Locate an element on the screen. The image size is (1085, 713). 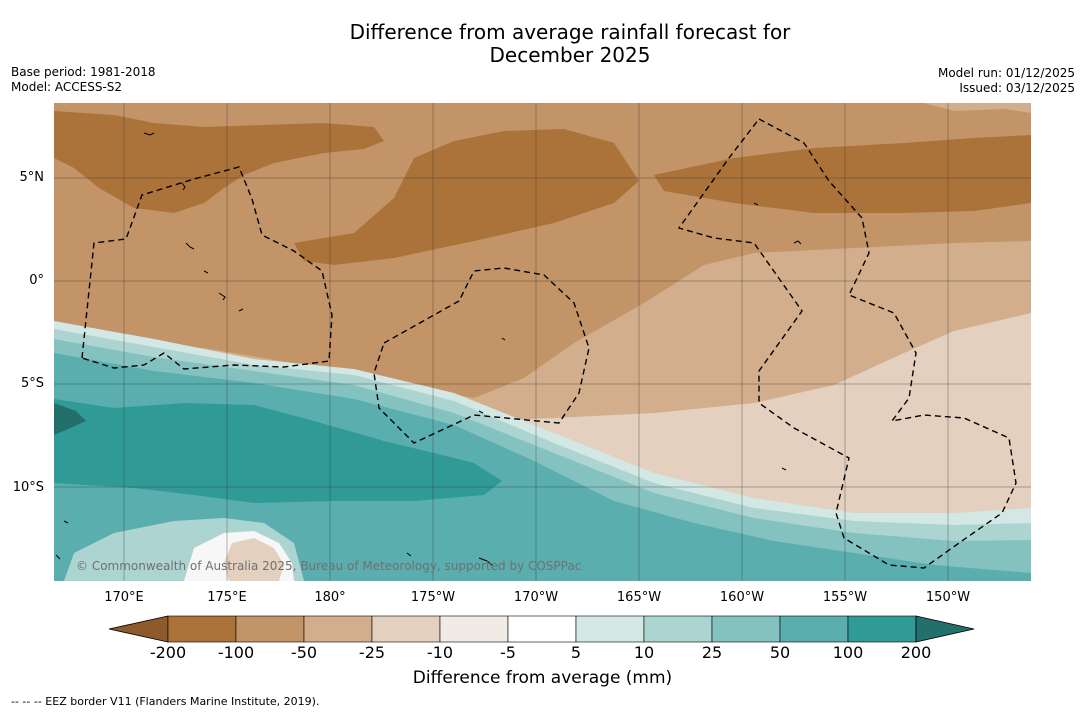
colorbar-extend-low is located at coordinates (138, 629).